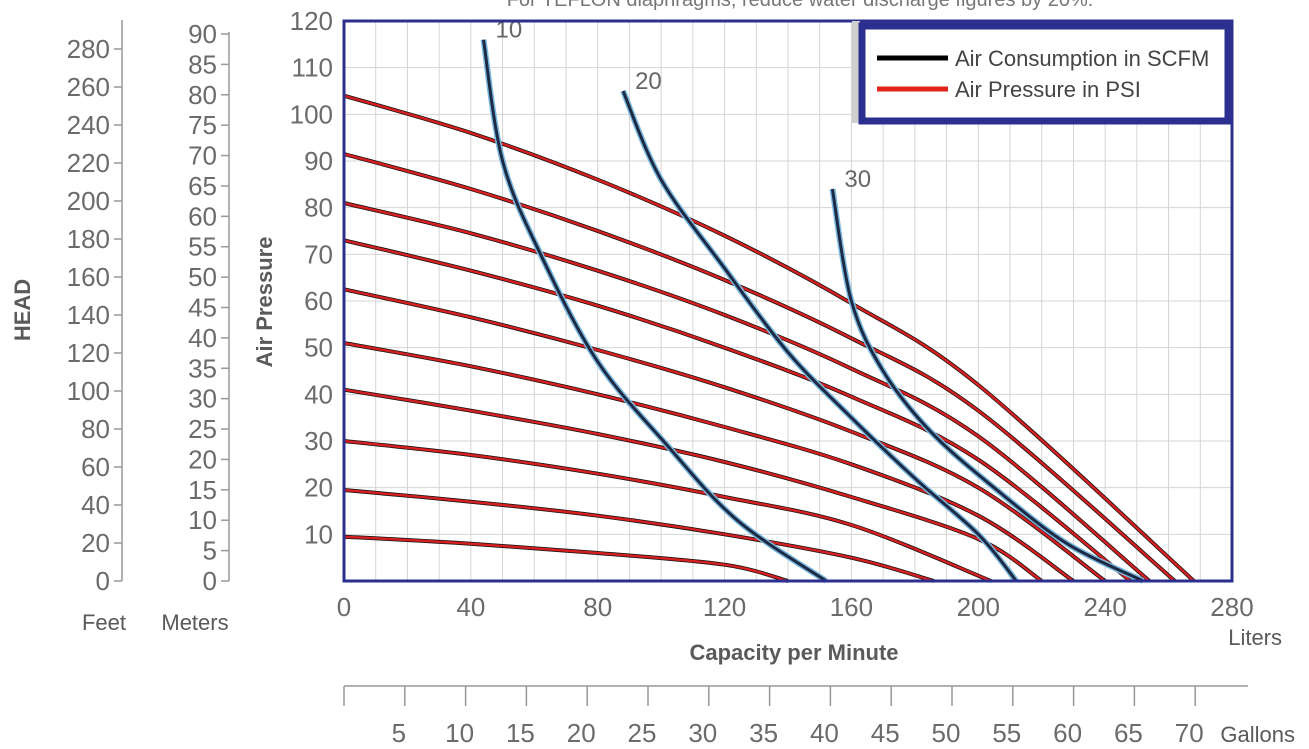 This screenshot has height=749, width=1309. What do you see at coordinates (95, 467) in the screenshot?
I see `feet-tick-label: 60` at bounding box center [95, 467].